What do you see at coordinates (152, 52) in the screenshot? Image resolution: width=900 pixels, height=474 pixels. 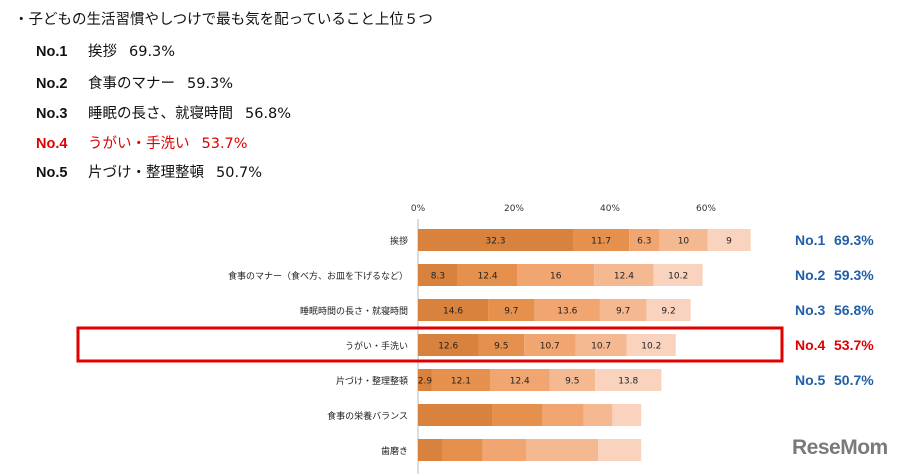 I see `rank-value: 69.3%` at bounding box center [152, 52].